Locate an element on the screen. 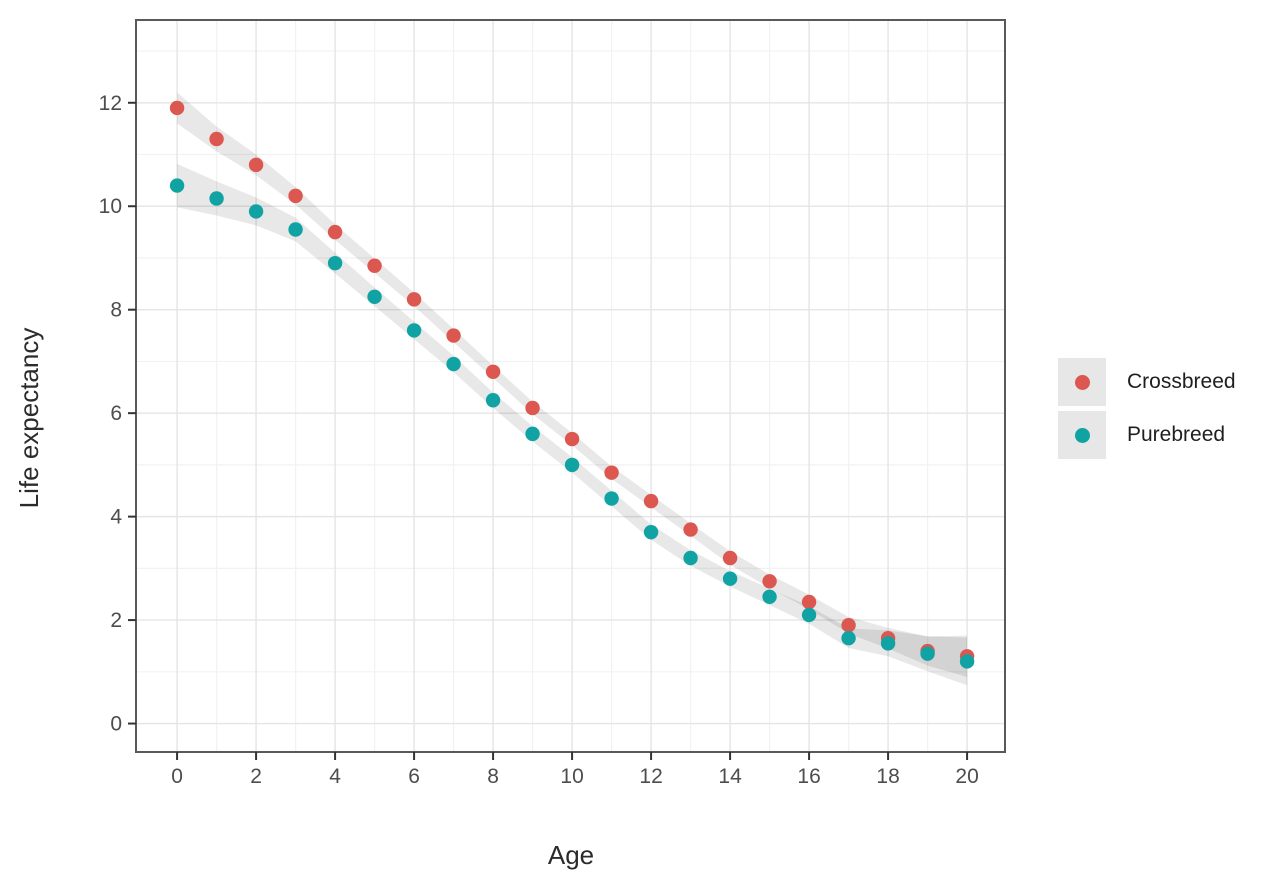  legend-item-crossbreed: Crossbreed is located at coordinates (1147, 382).